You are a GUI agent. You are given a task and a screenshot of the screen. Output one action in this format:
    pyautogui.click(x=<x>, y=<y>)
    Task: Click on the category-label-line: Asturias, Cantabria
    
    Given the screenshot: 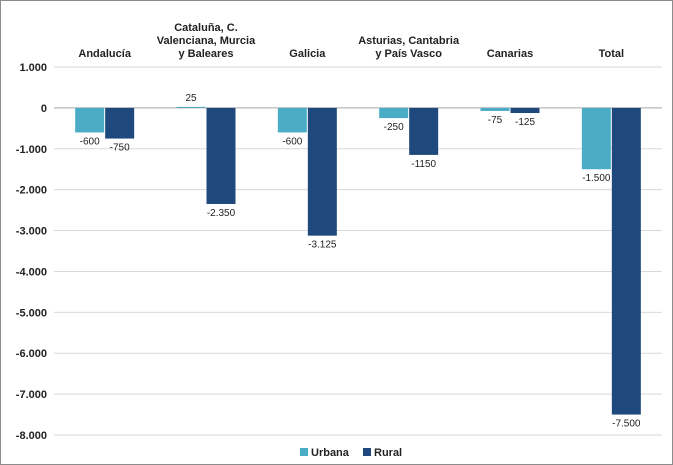 What is the action you would take?
    pyautogui.click(x=409, y=41)
    